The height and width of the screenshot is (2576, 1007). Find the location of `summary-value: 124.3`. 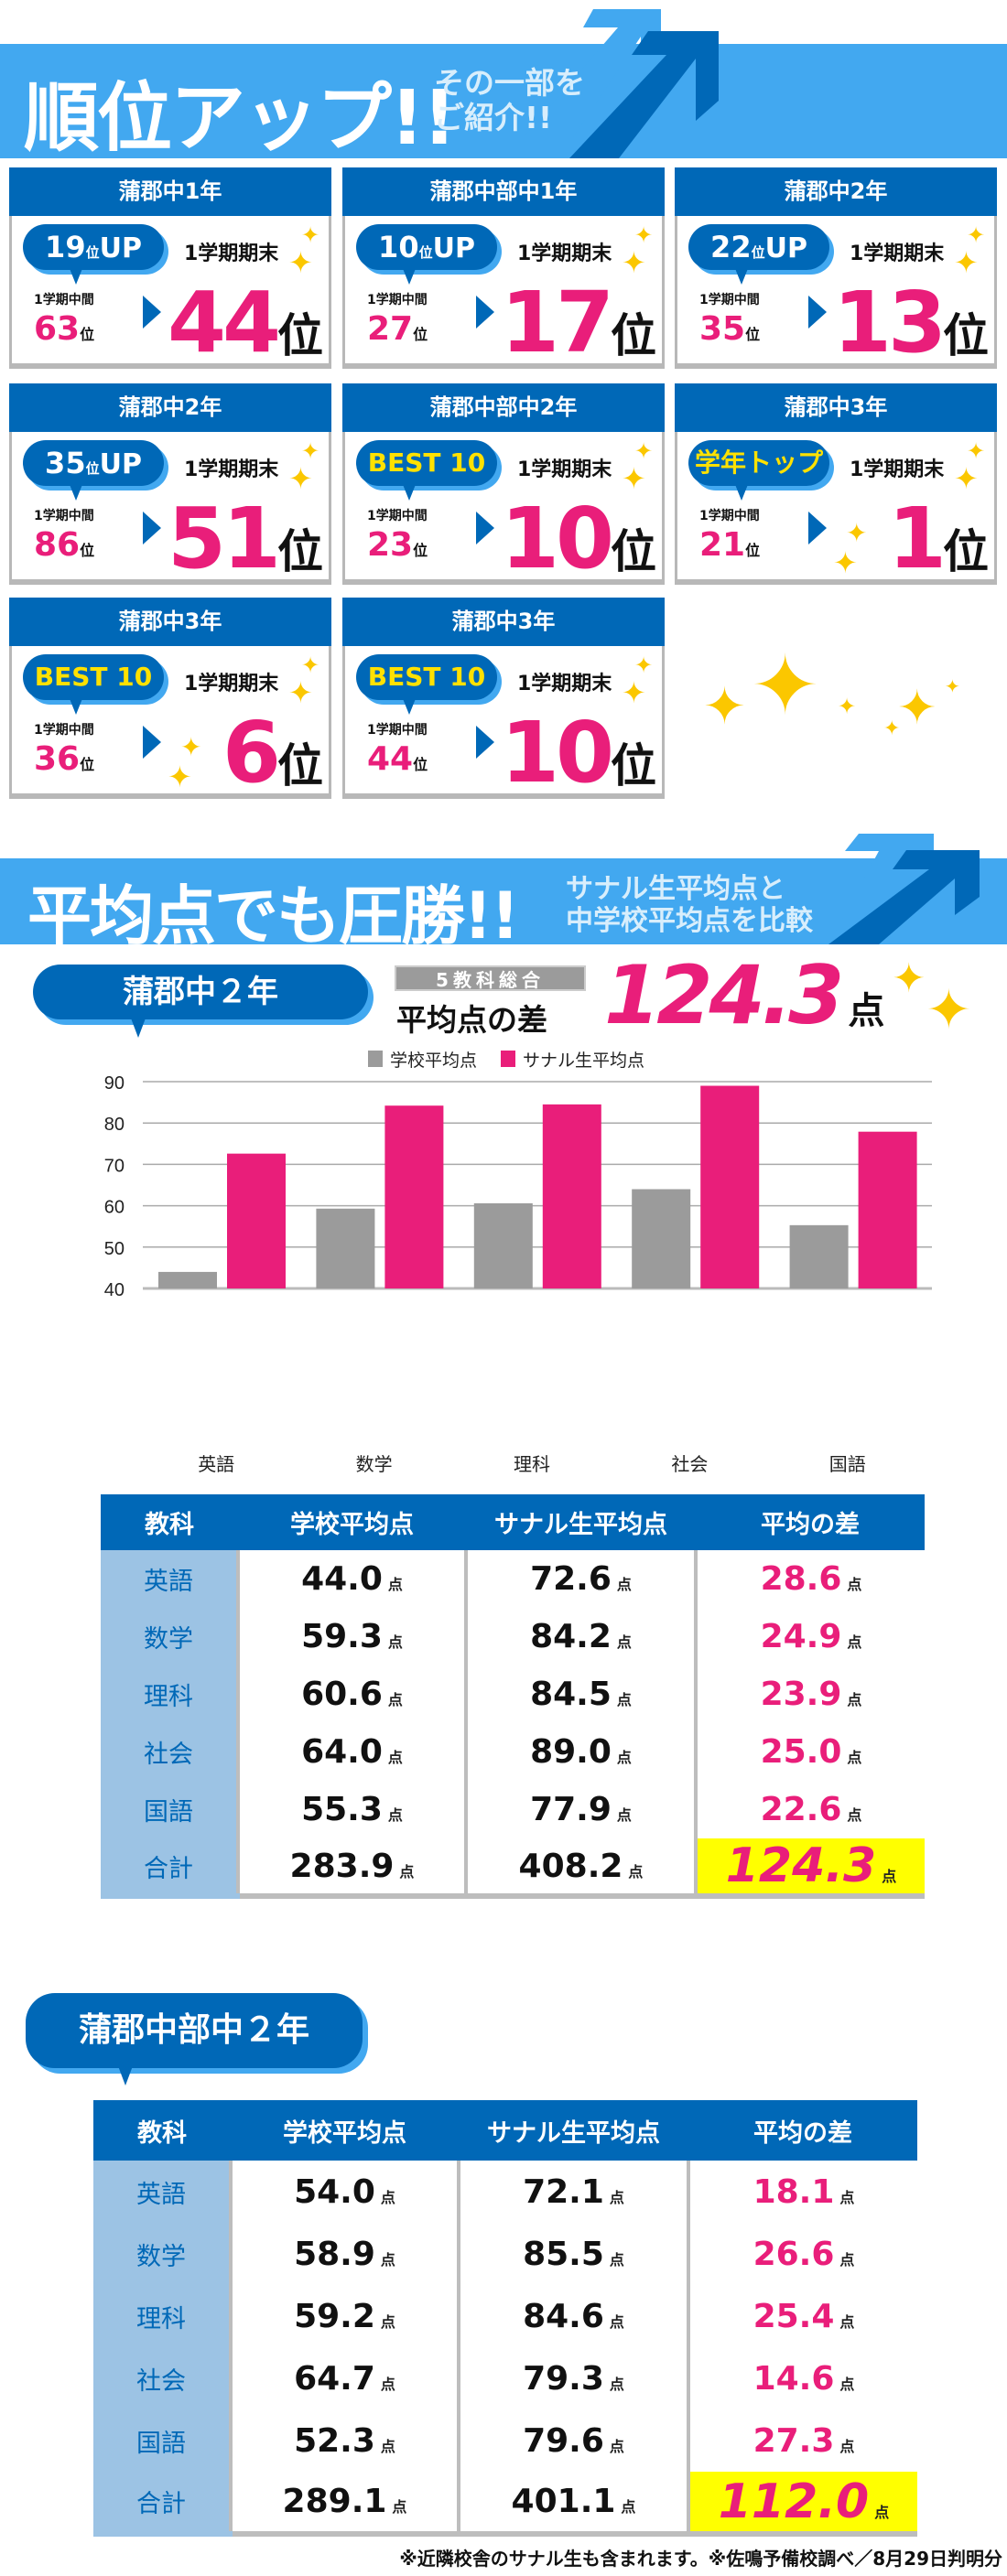

summary-value: 124.3 is located at coordinates (724, 995).